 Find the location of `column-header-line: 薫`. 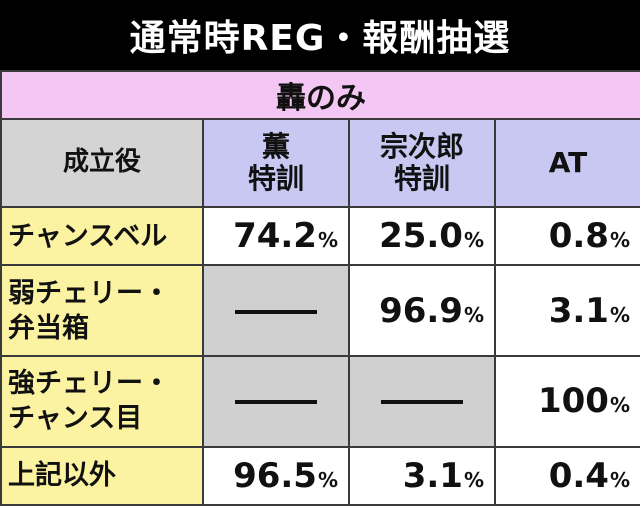

column-header-line: 薫 is located at coordinates (275, 146).